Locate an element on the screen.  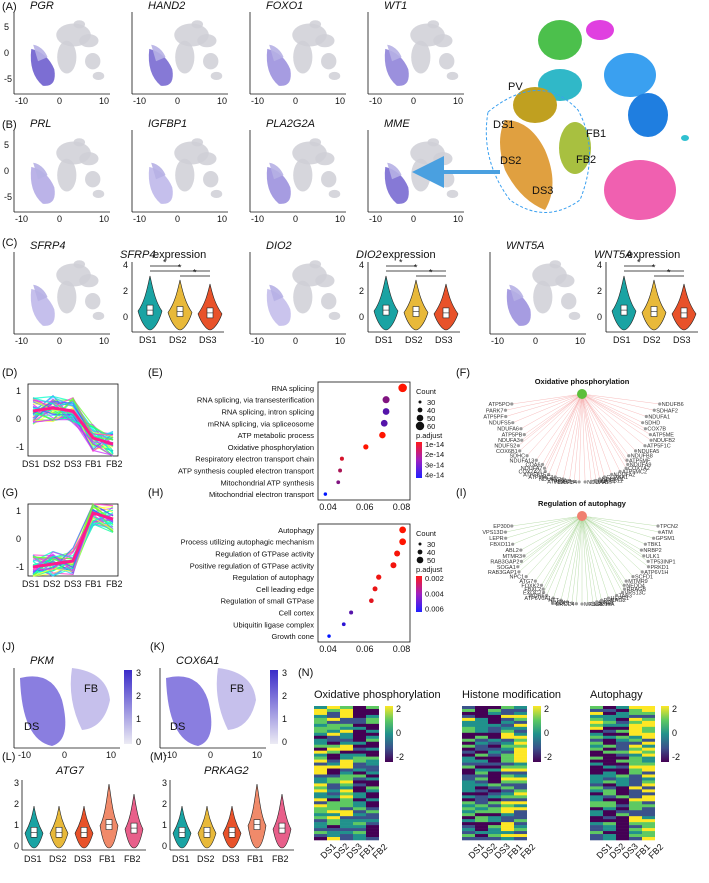
netI-edge is located at coordinates (554, 546).